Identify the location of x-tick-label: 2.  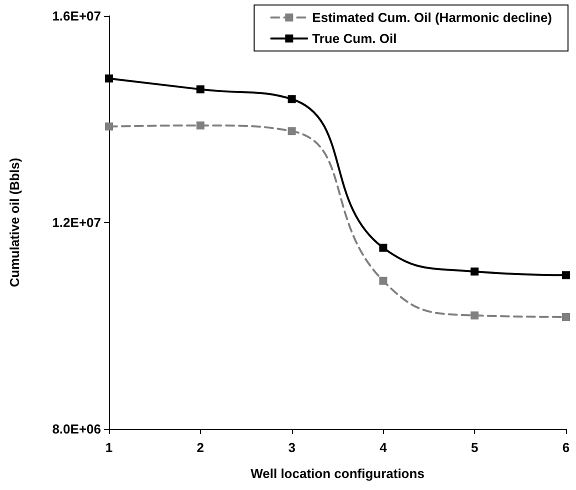
(200, 447).